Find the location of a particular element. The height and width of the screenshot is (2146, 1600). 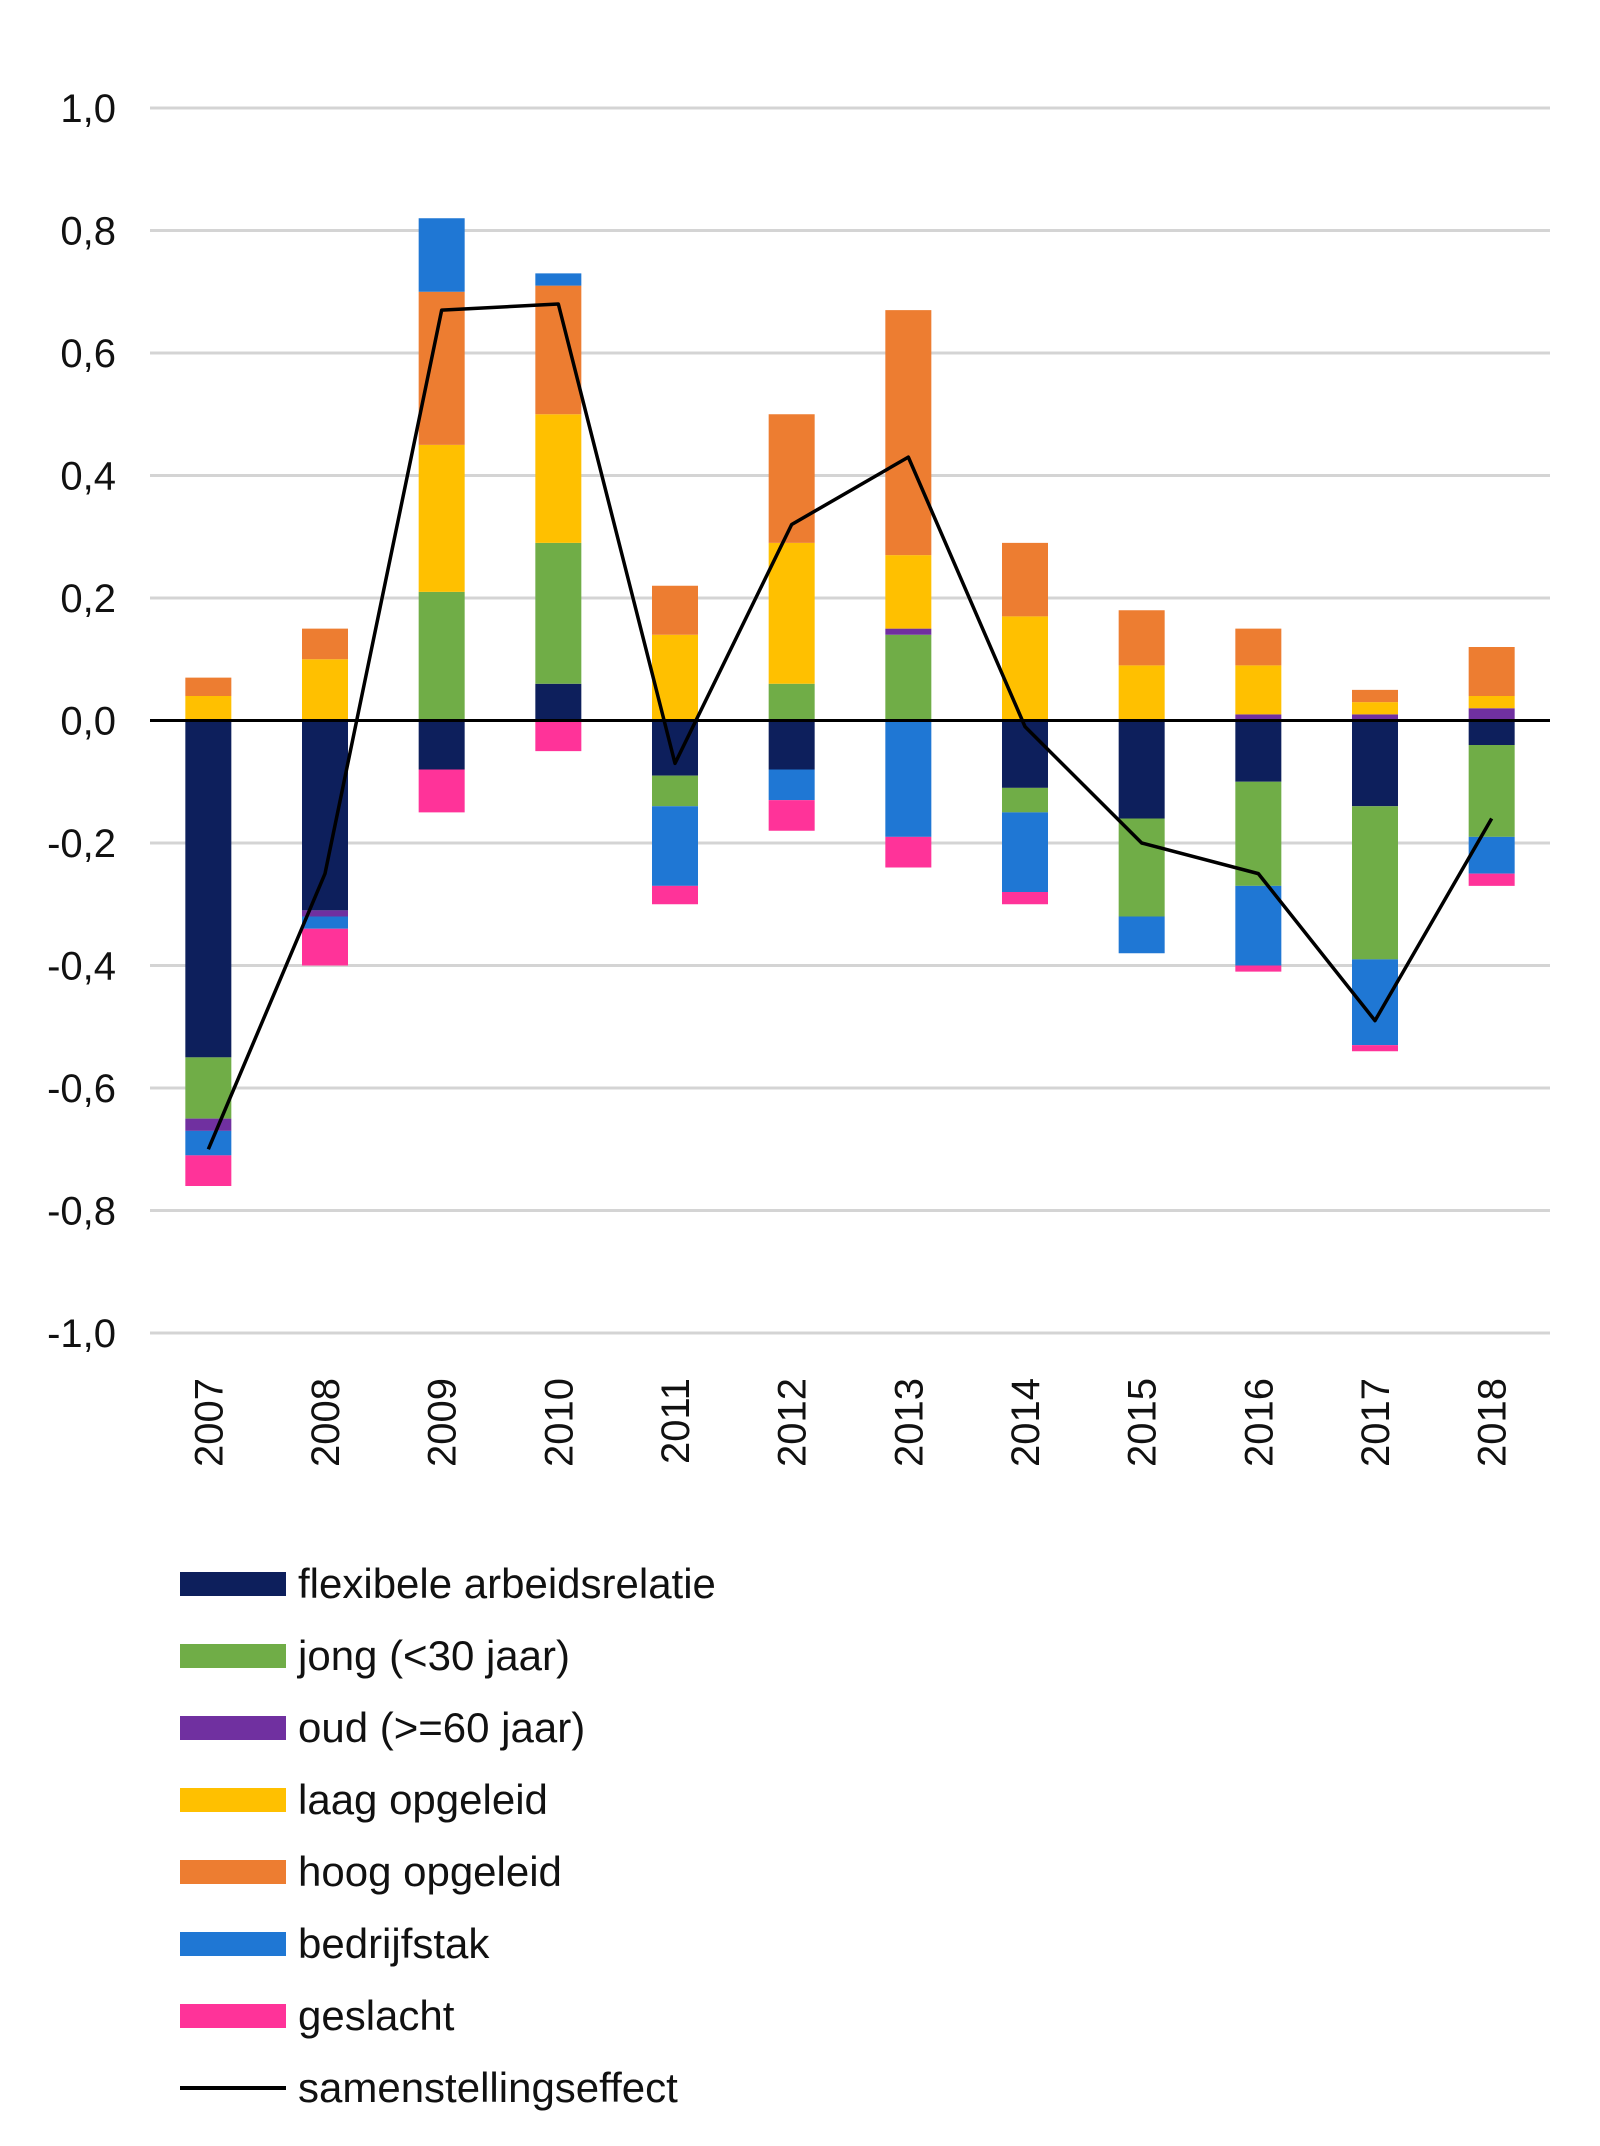

y-tick-label: -0,6 is located at coordinates (81, 1089).